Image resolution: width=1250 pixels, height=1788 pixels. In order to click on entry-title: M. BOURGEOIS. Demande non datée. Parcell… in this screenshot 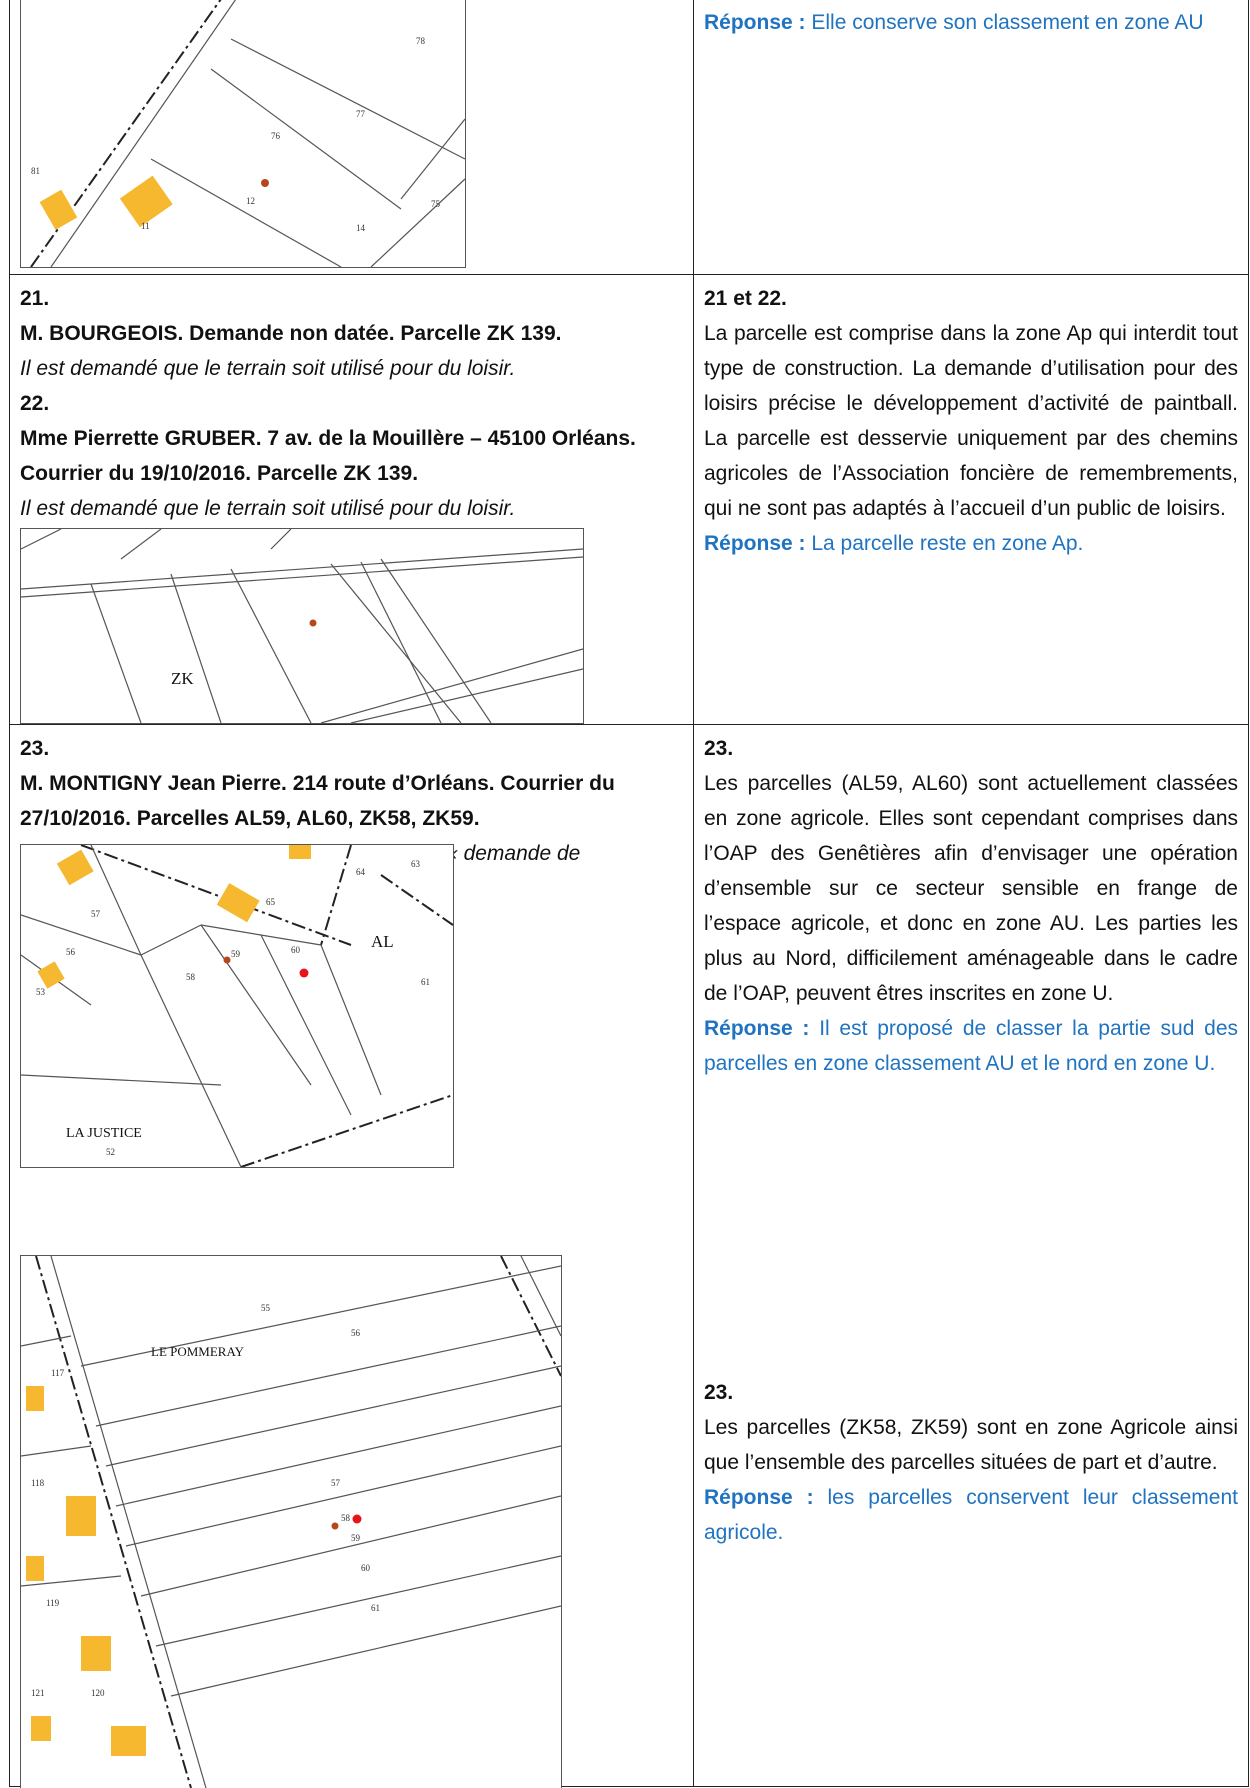, I will do `click(291, 333)`.